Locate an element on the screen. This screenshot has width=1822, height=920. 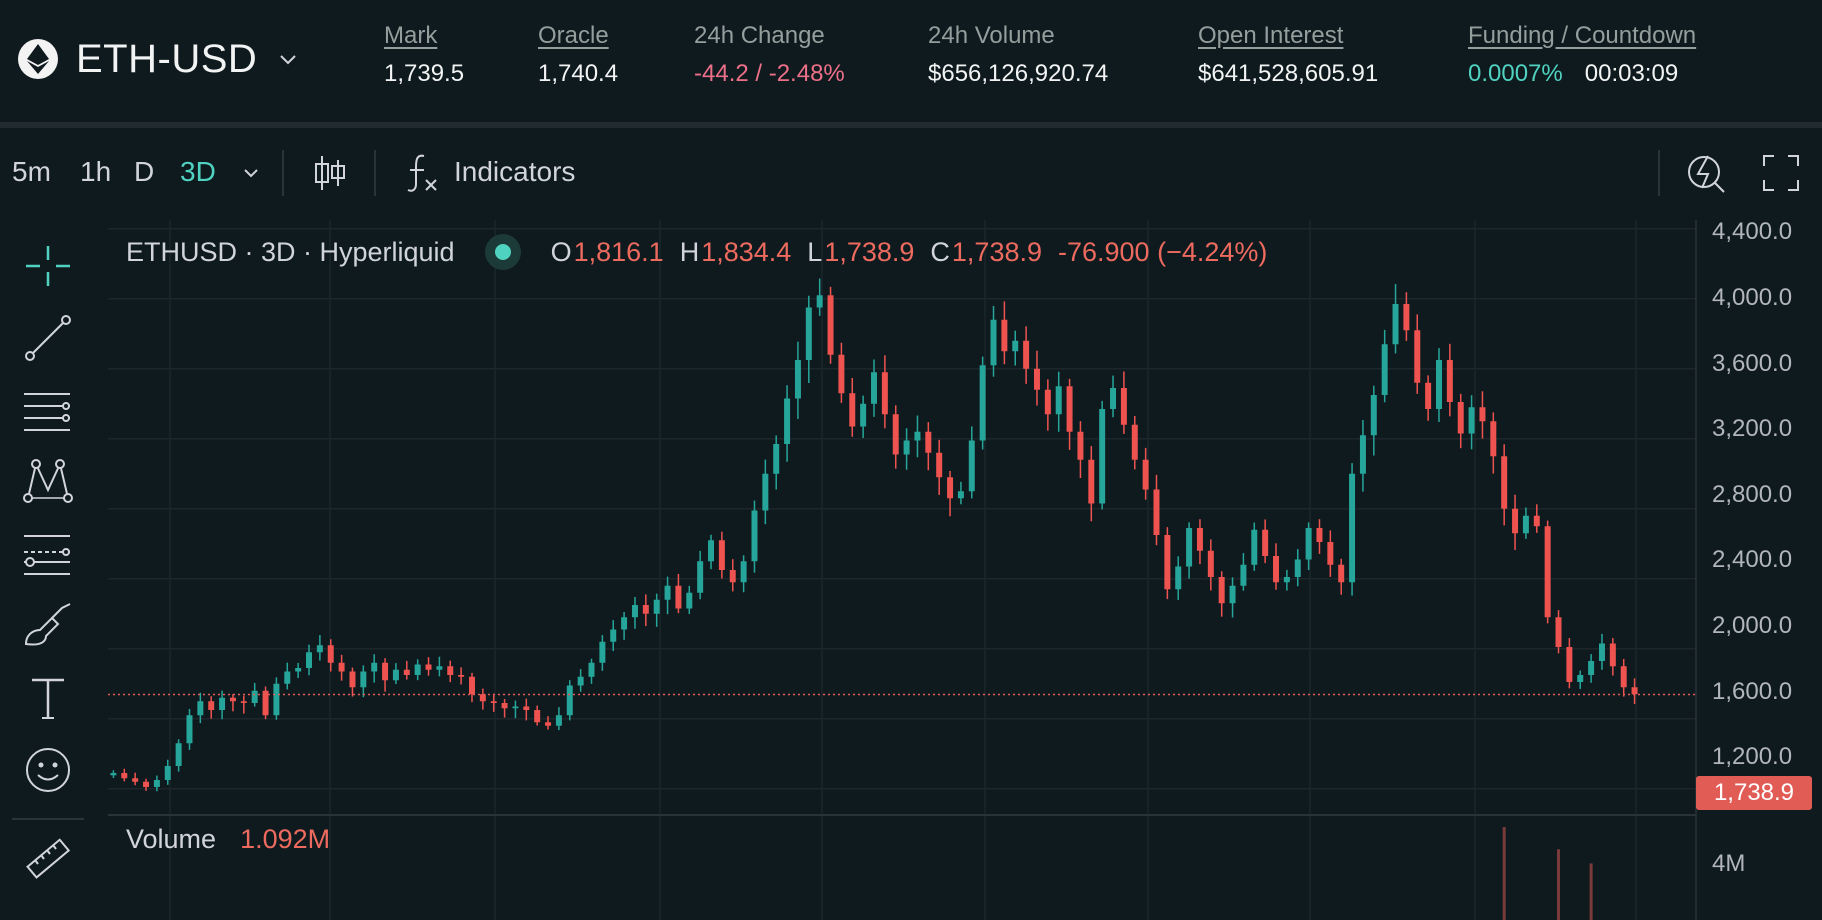
oracle-price-value: 1,740.4 is located at coordinates (578, 73).